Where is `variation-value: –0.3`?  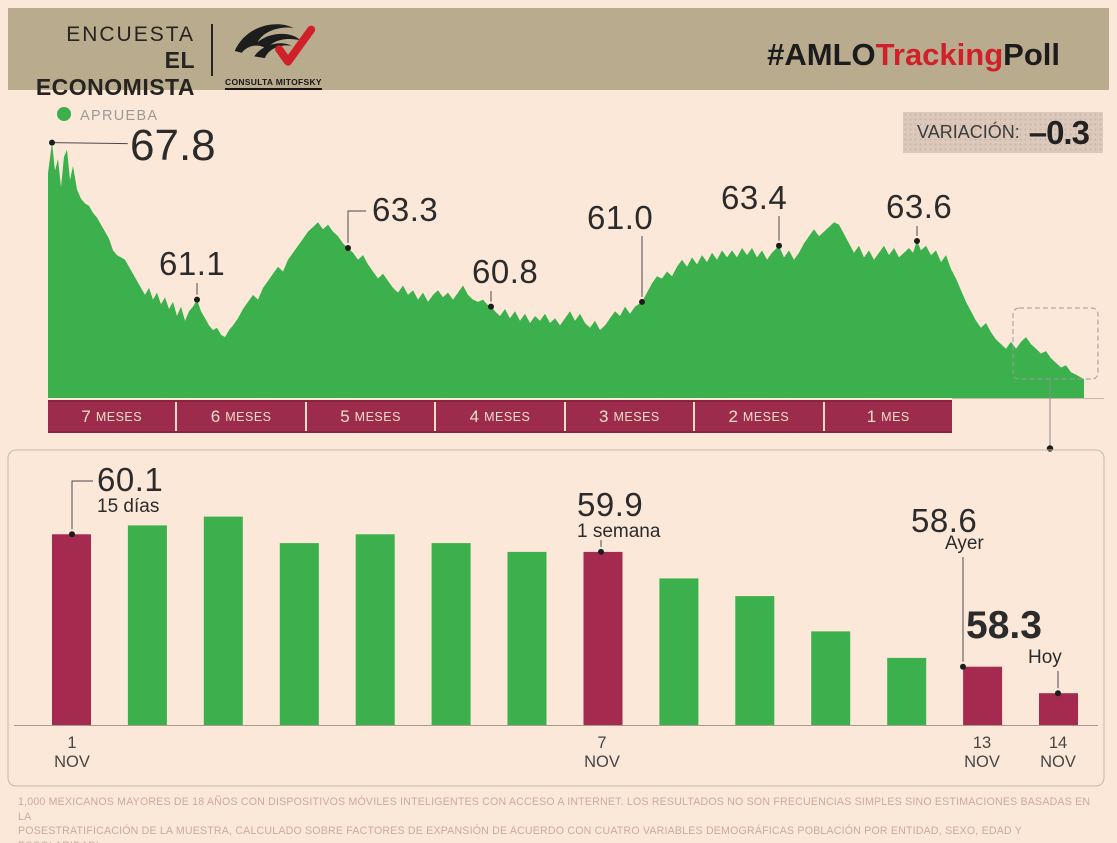
variation-value: –0.3 is located at coordinates (1059, 132).